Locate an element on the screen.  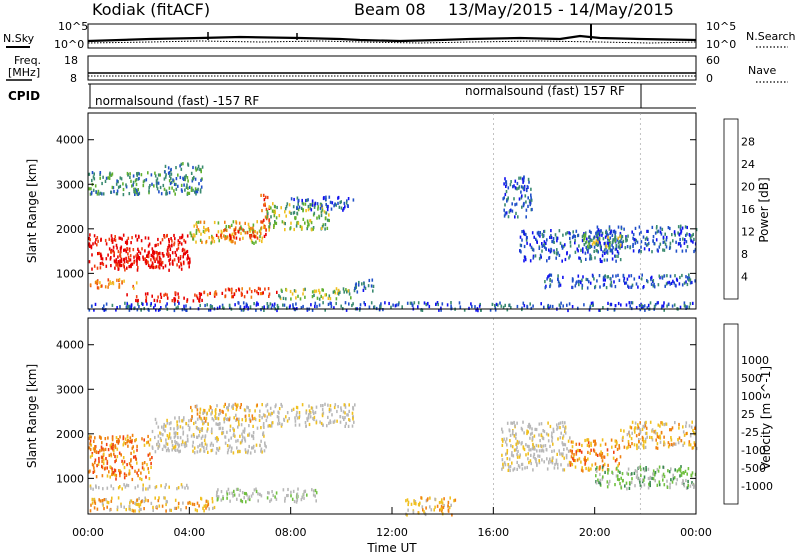
noise-left-tick-top: 10^5 is located at coordinates (73, 26).